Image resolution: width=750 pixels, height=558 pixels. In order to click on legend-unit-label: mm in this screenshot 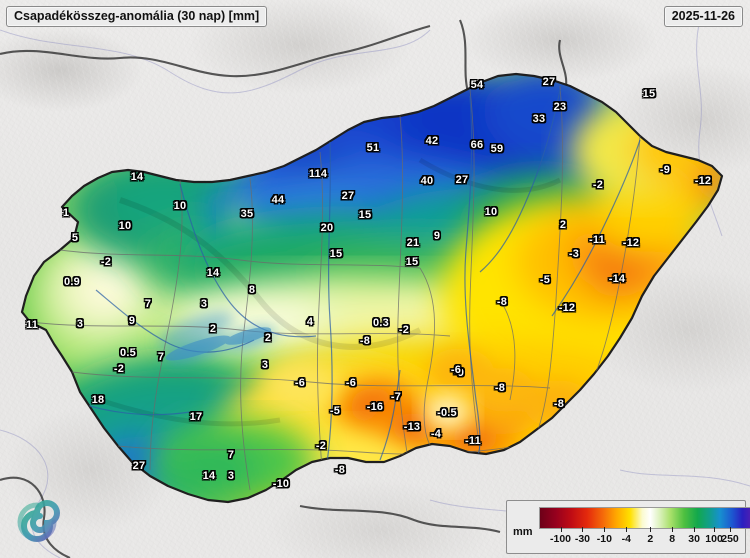, I will do `click(523, 532)`.